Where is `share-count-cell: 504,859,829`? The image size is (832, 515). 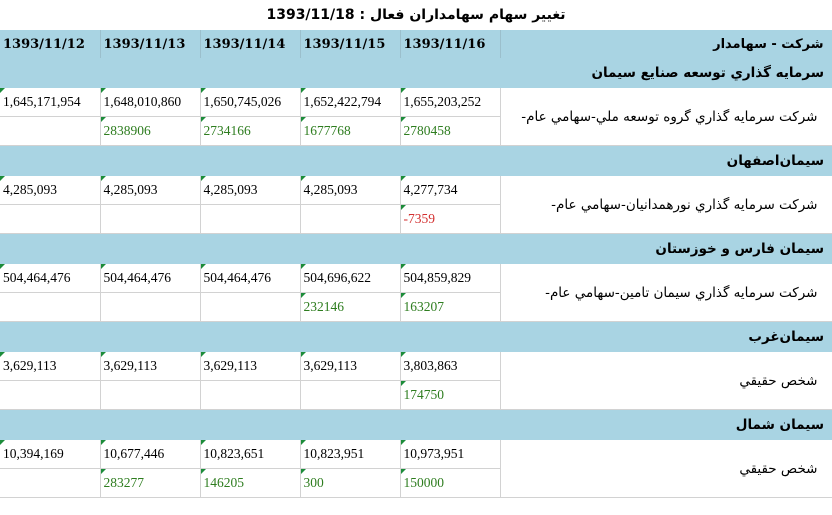
share-count-cell: 504,859,829 is located at coordinates (450, 278).